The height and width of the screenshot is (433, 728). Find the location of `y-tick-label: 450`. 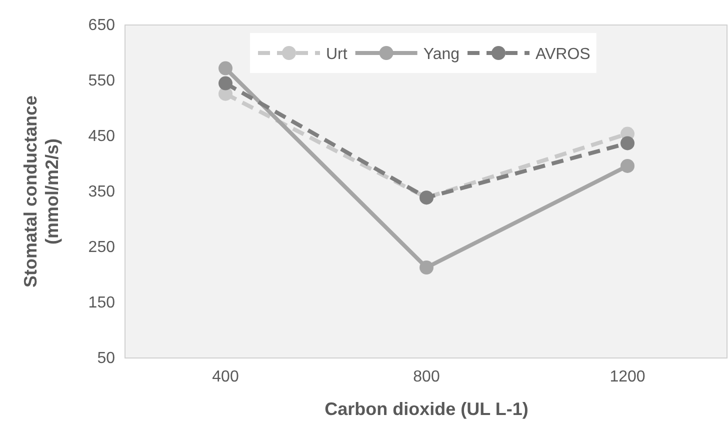

y-tick-label: 450 is located at coordinates (102, 137).